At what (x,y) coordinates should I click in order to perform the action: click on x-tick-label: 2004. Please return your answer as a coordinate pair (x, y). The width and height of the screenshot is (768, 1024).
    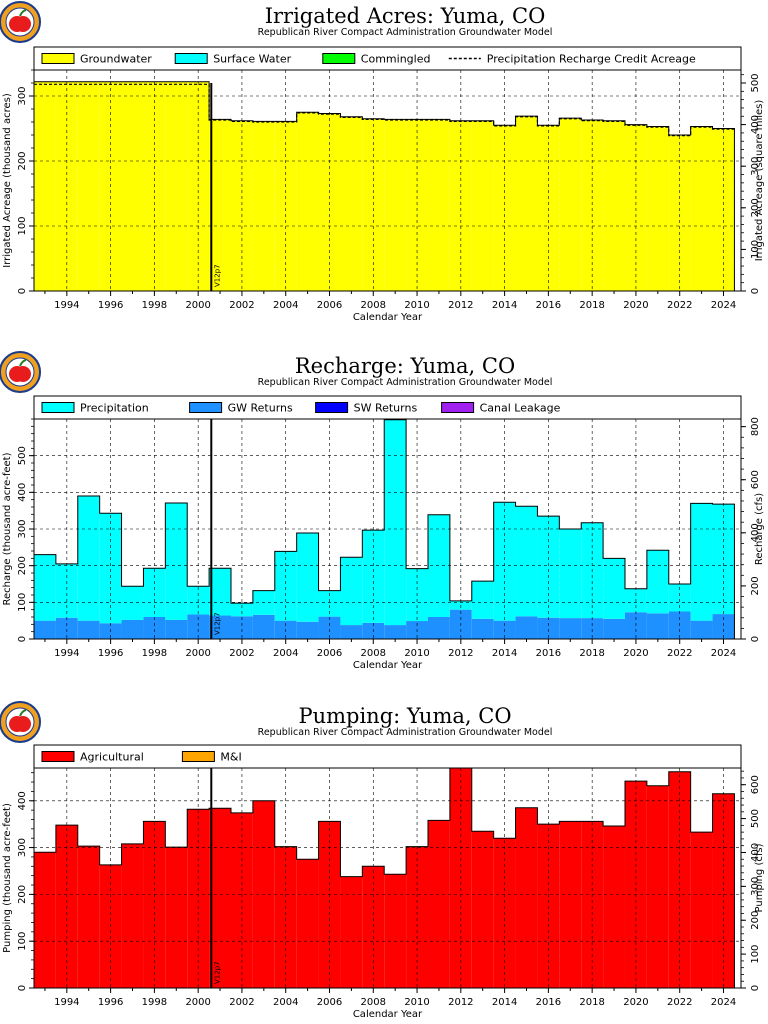
    Looking at the image, I should click on (285, 653).